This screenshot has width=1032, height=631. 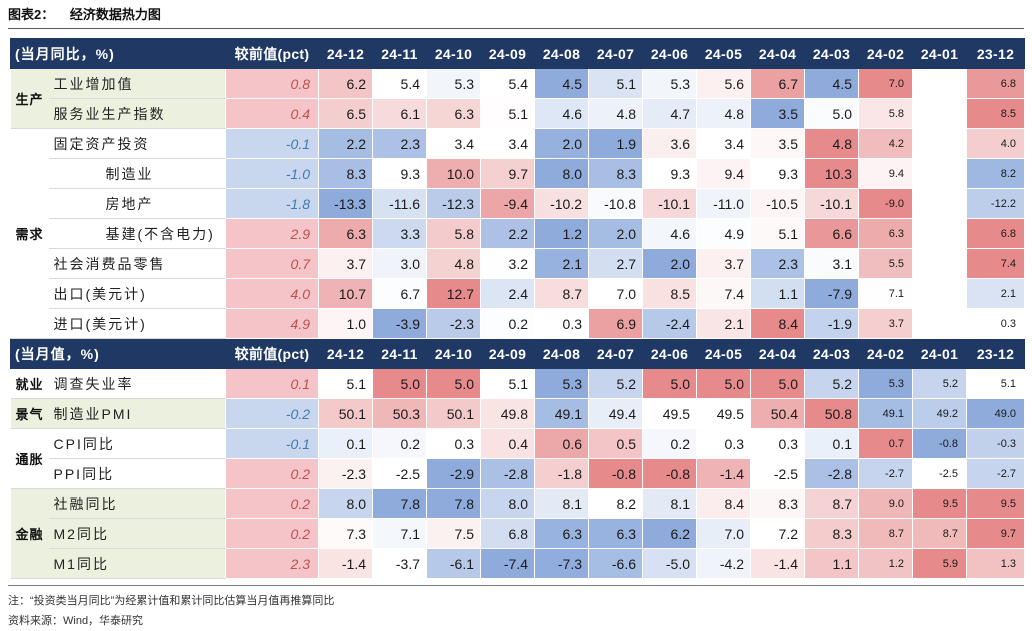 What do you see at coordinates (885, 443) in the screenshot?
I see `heat-cell: 0.7` at bounding box center [885, 443].